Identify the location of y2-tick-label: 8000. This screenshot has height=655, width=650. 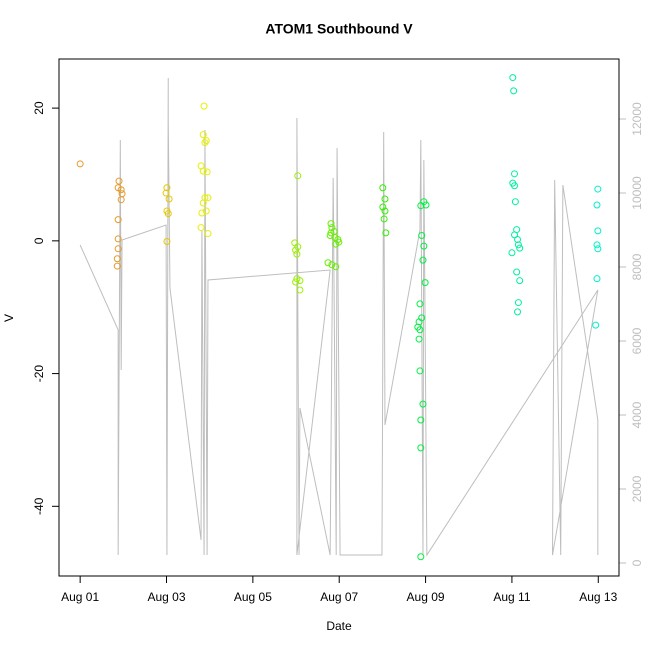
(637, 266).